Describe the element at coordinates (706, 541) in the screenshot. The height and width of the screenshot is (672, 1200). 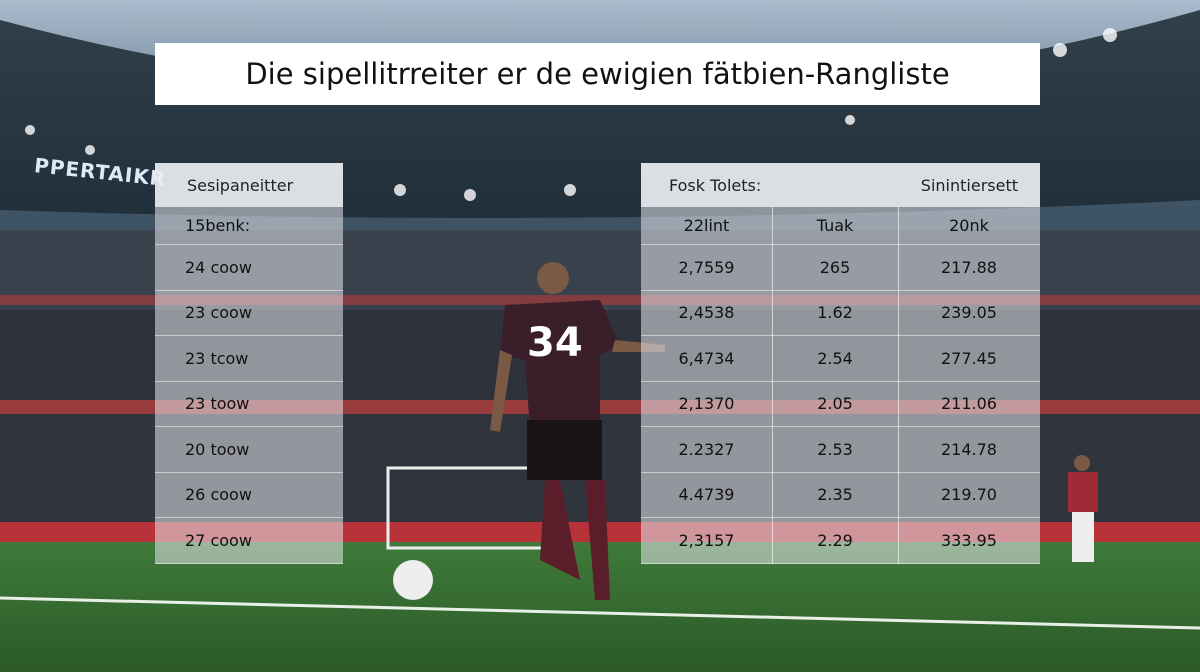
I see `value-cell: 2,3157` at that location.